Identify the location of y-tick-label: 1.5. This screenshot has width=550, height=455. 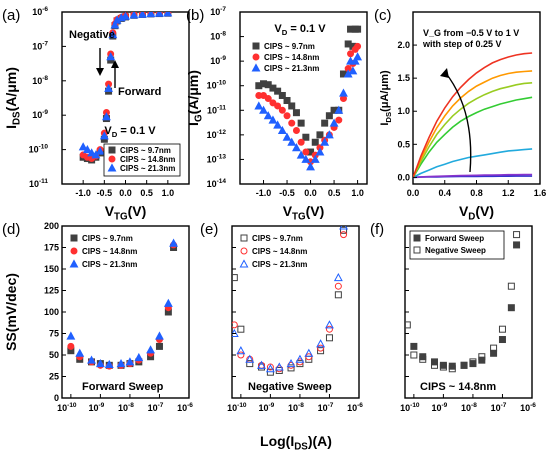
(403, 78).